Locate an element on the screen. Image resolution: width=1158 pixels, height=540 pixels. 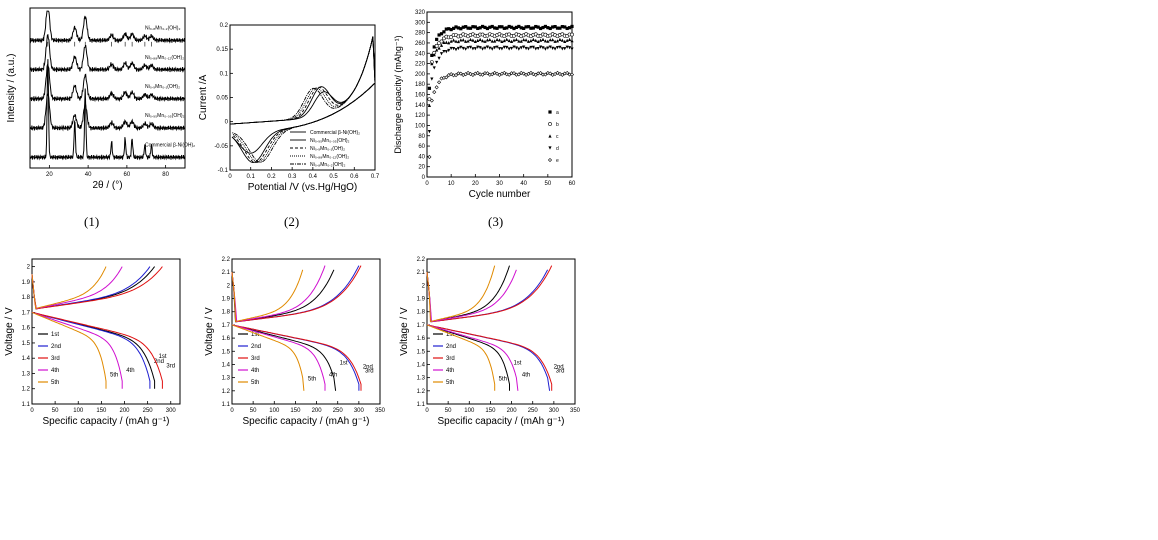
cycle-legend-marker is located at coordinates (550, 124).